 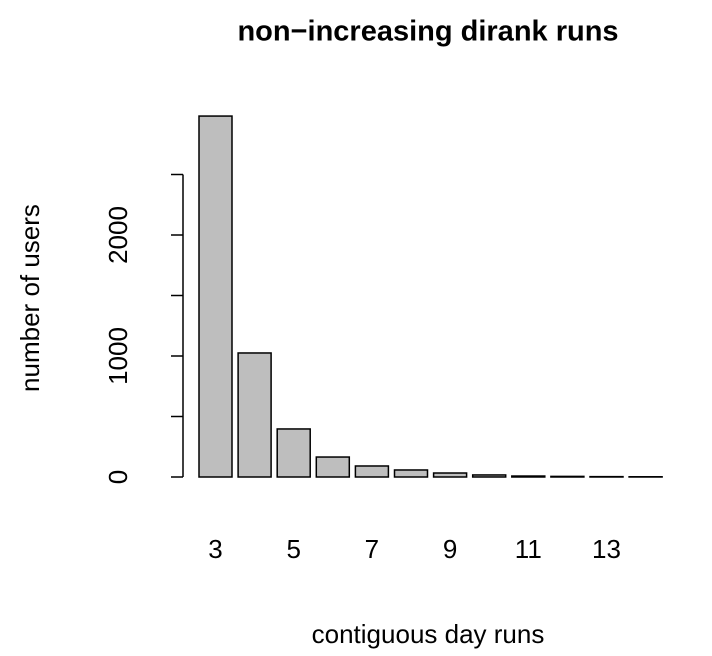 I want to click on x-tick-label: 3, so click(x=215, y=549).